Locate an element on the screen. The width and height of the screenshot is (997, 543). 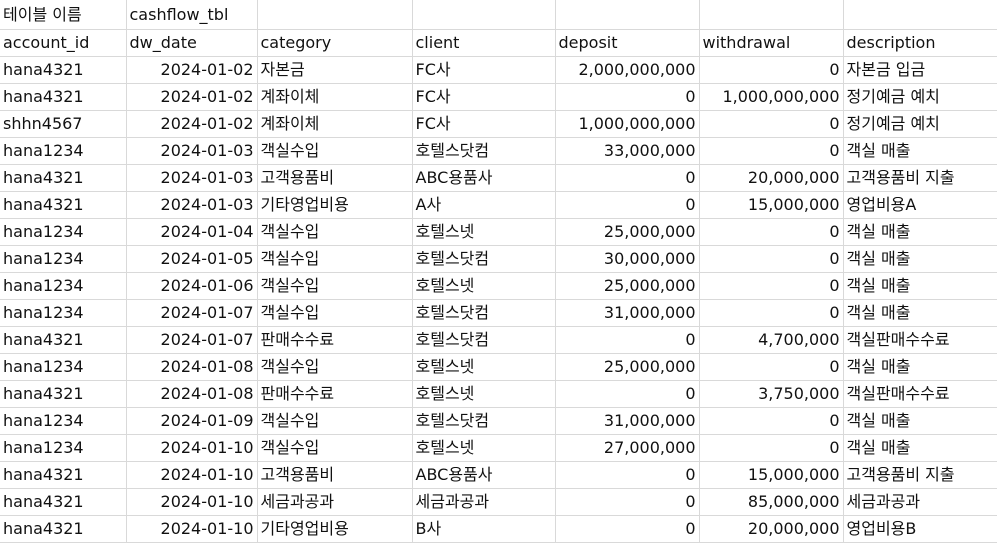
cell-deposit: 25,000,000 is located at coordinates (627, 232).